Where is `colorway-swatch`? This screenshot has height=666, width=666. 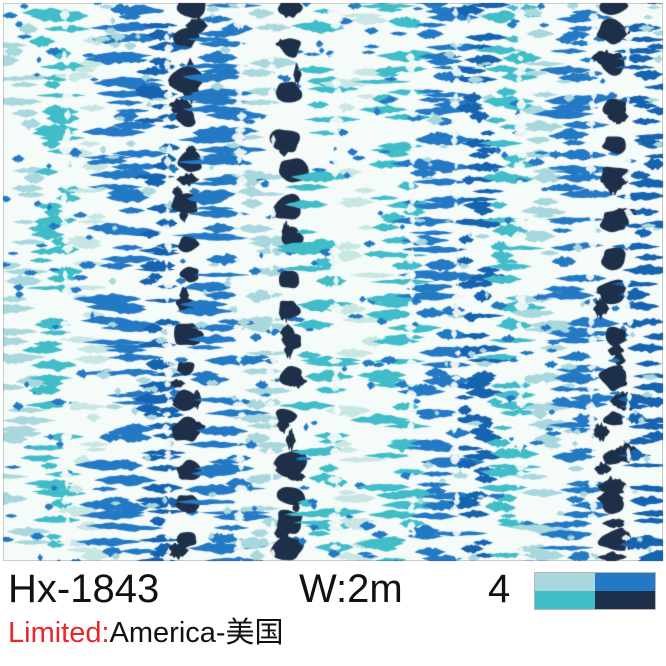 colorway-swatch is located at coordinates (595, 591).